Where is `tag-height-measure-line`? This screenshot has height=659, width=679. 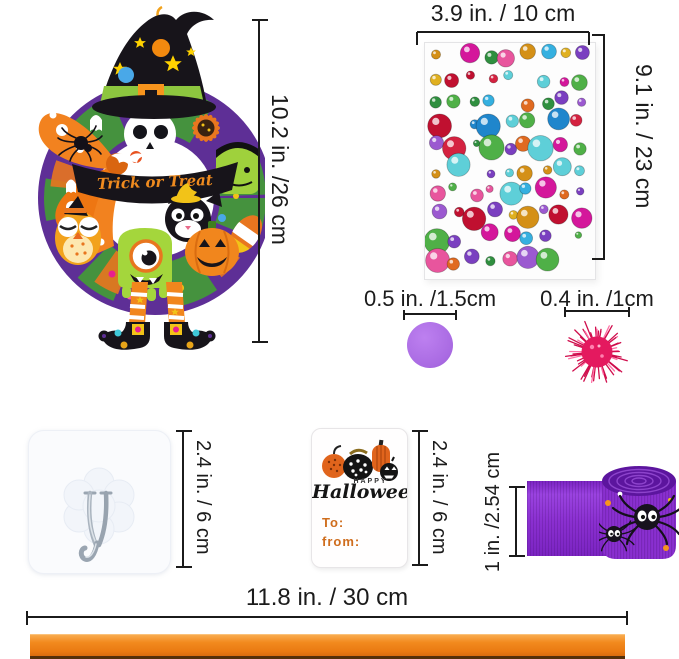
tag-height-measure-line is located at coordinates (420, 498).